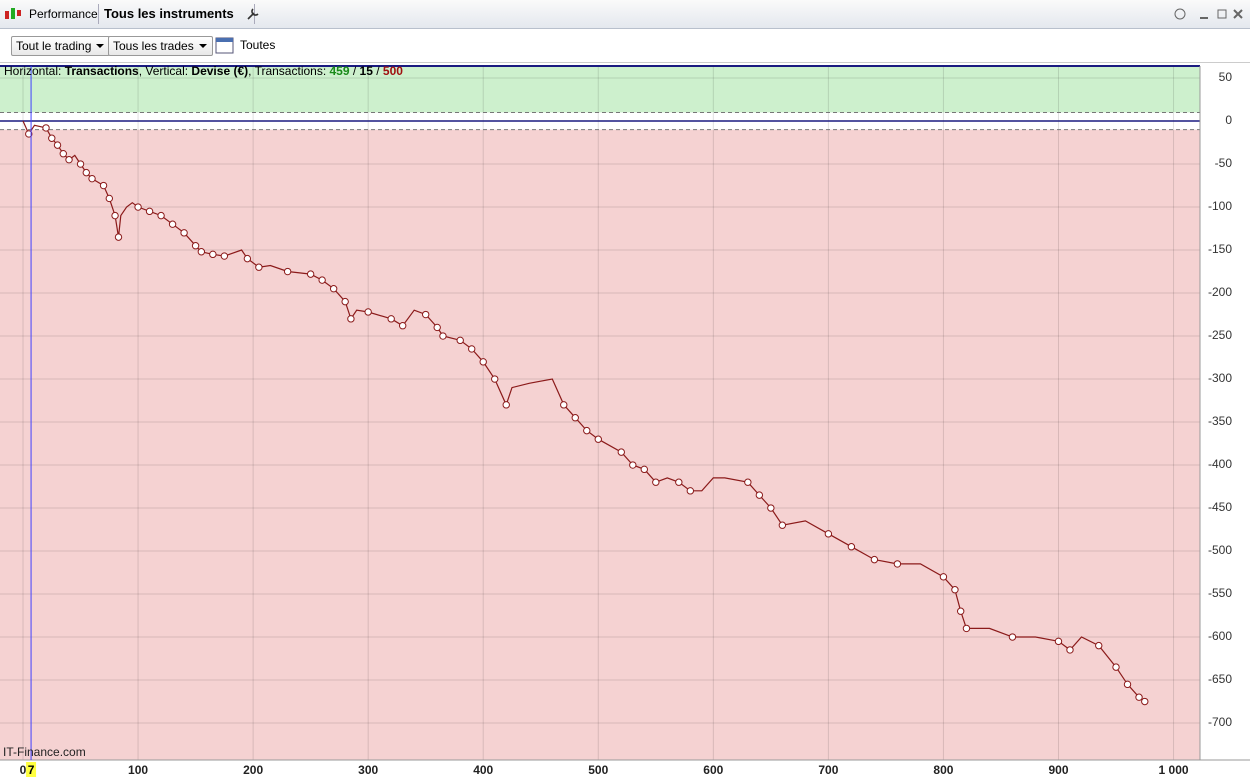  Describe the element at coordinates (253, 770) in the screenshot. I see `x-tick-label: 200` at that location.